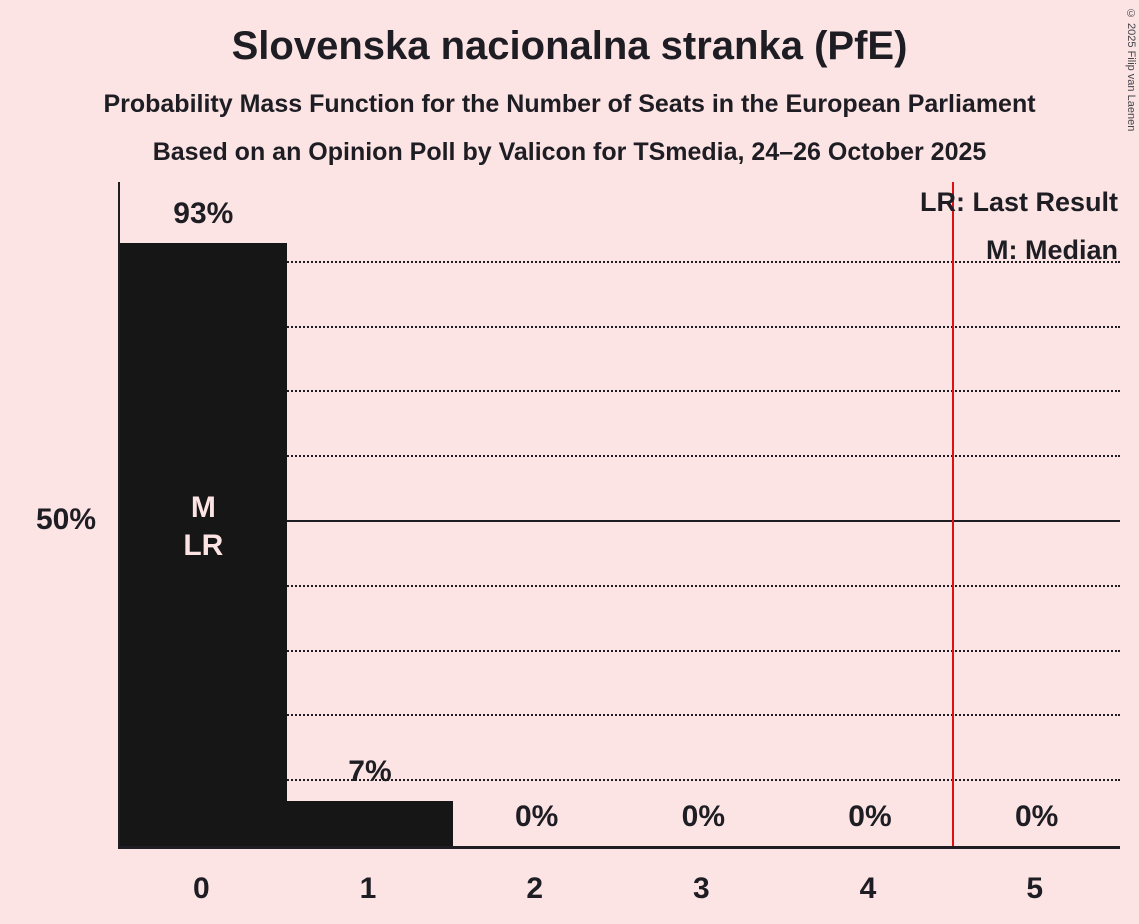 The width and height of the screenshot is (1139, 924). I want to click on x-axis-label-2: 2, so click(534, 888).